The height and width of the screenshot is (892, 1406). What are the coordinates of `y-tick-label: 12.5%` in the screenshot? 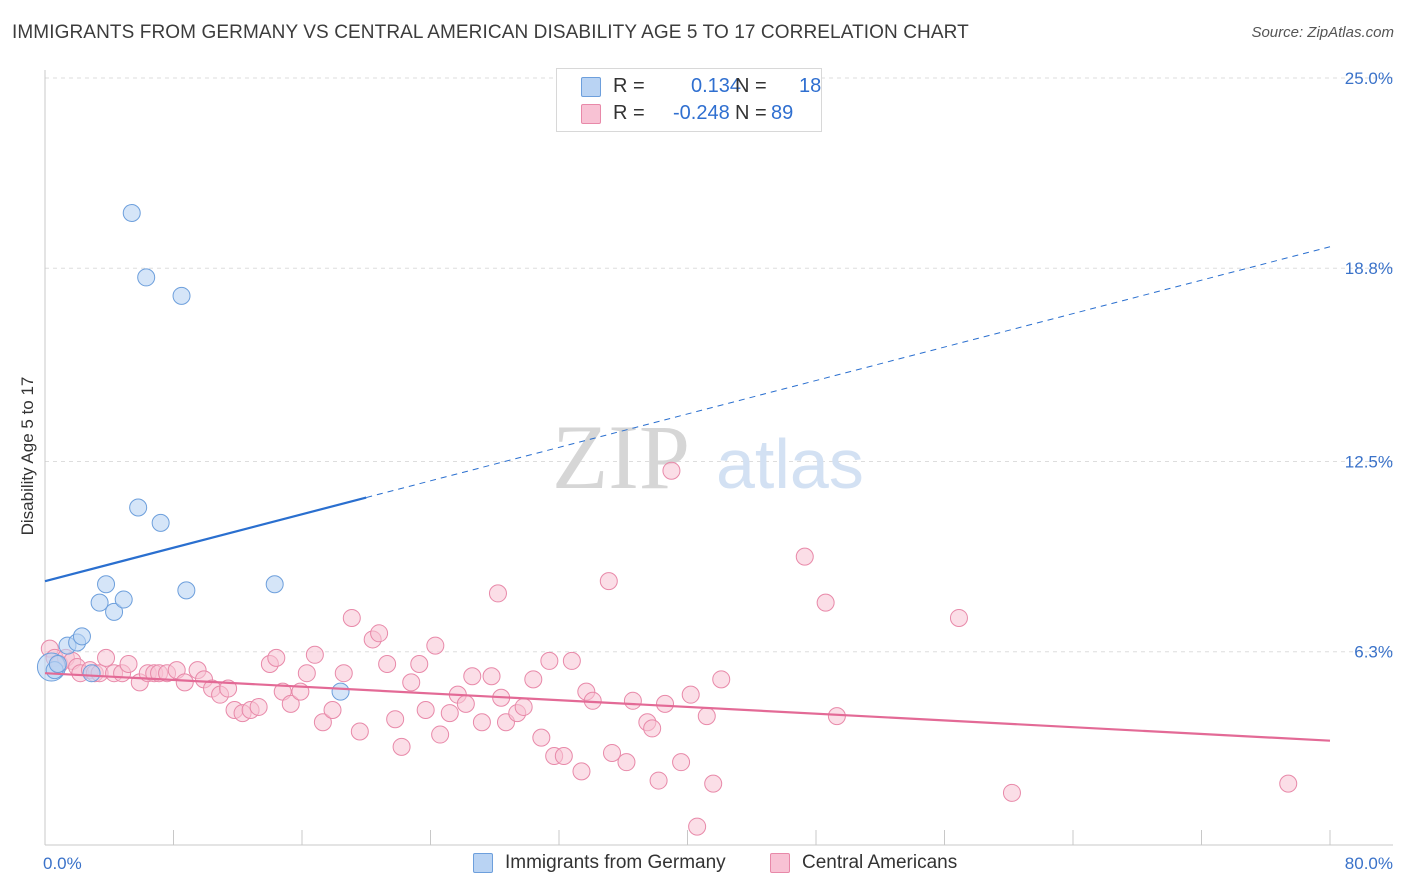 It's located at (1369, 462).